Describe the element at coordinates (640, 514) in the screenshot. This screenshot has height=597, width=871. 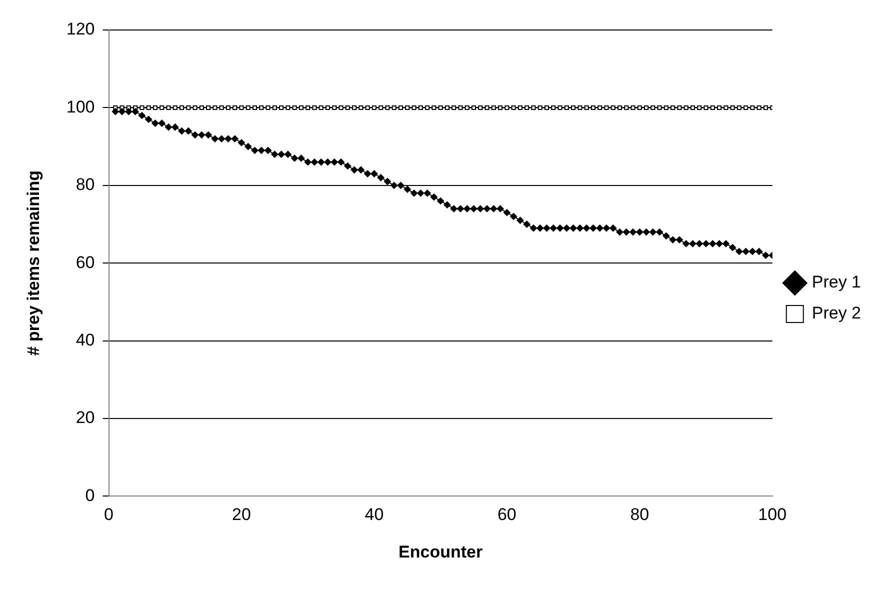
I see `x-tick-label: 80` at that location.